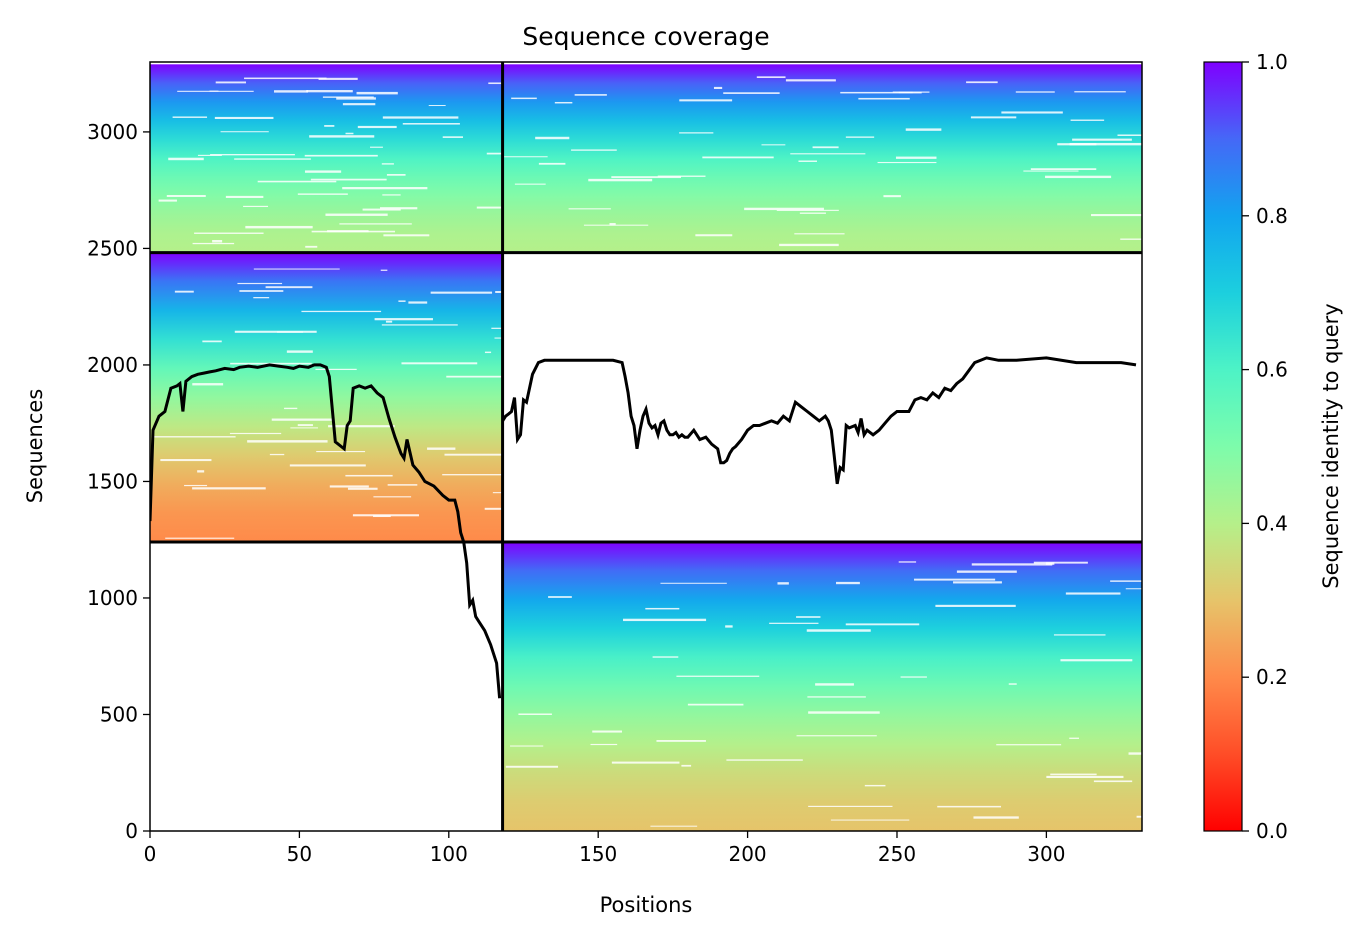  I want to click on colorbar-tick-label: 0.6, so click(1272, 370).